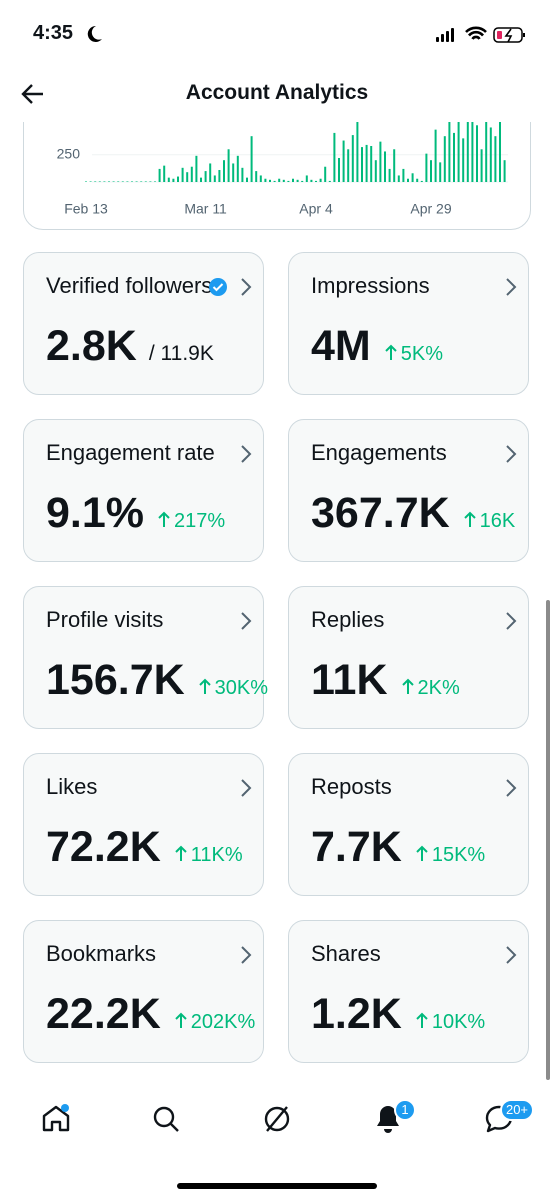  What do you see at coordinates (277, 92) in the screenshot?
I see `page-title: Account Analytics` at bounding box center [277, 92].